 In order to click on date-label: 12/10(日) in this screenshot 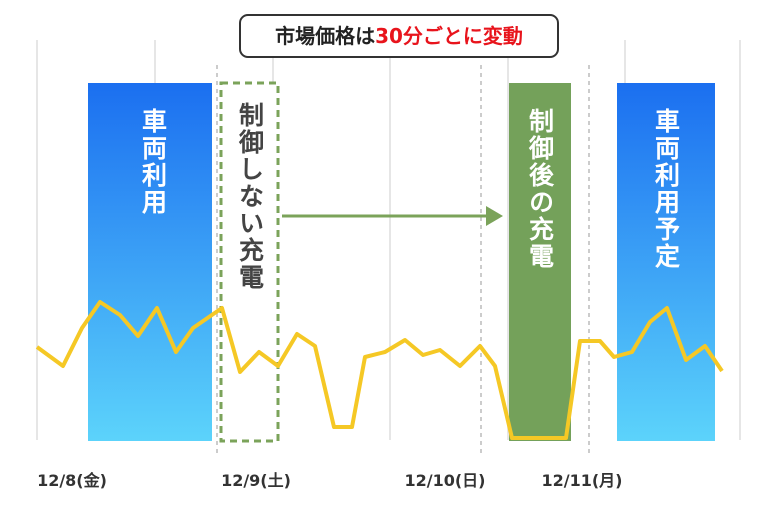, I will do `click(444, 480)`.